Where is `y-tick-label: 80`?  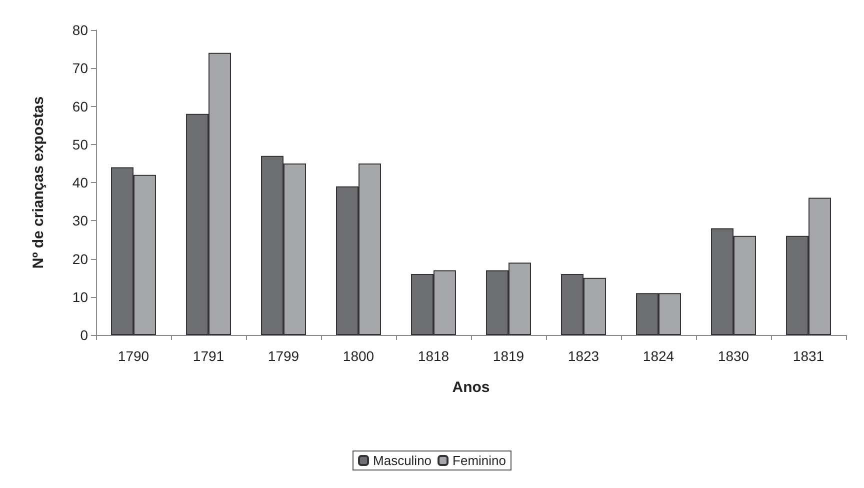 y-tick-label: 80 is located at coordinates (80, 30).